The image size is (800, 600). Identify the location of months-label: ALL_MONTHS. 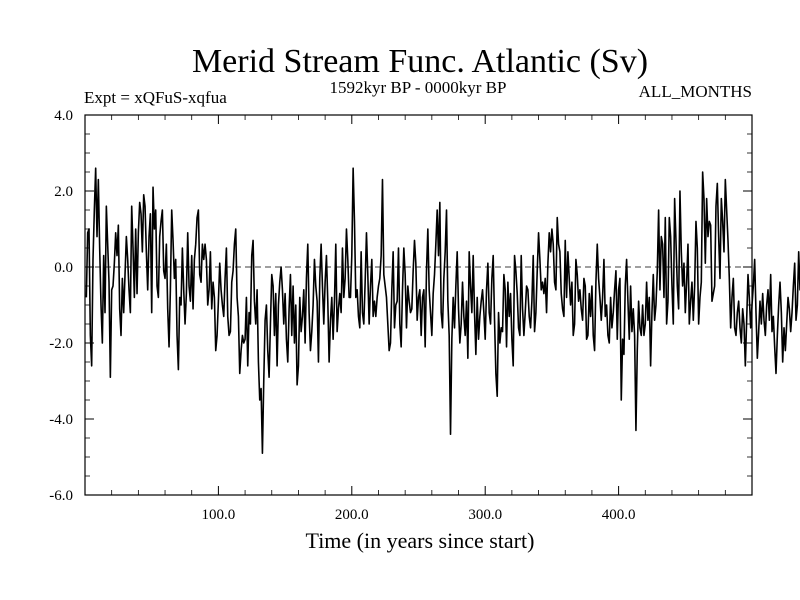
(695, 91).